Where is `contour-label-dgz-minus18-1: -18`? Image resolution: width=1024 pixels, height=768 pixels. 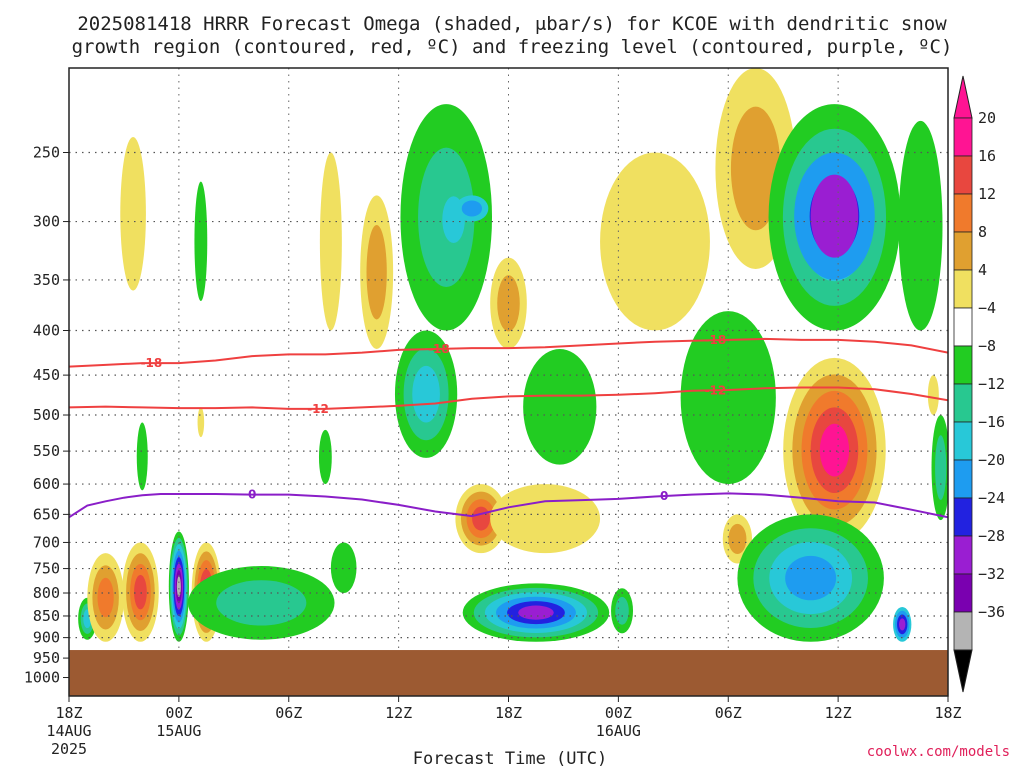 contour-label-dgz-minus18-1: -18 is located at coordinates (439, 349).